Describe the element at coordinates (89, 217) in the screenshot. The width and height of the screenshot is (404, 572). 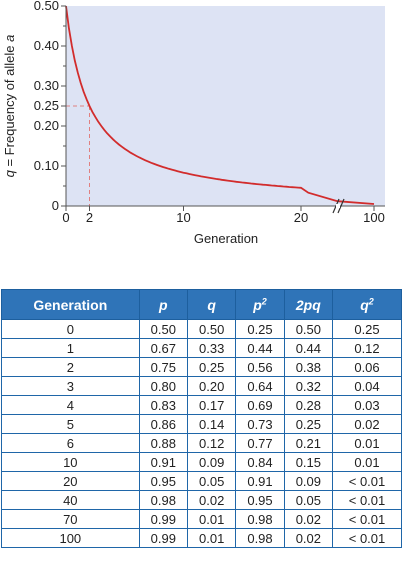
I see `x-tick-label: 2` at that location.